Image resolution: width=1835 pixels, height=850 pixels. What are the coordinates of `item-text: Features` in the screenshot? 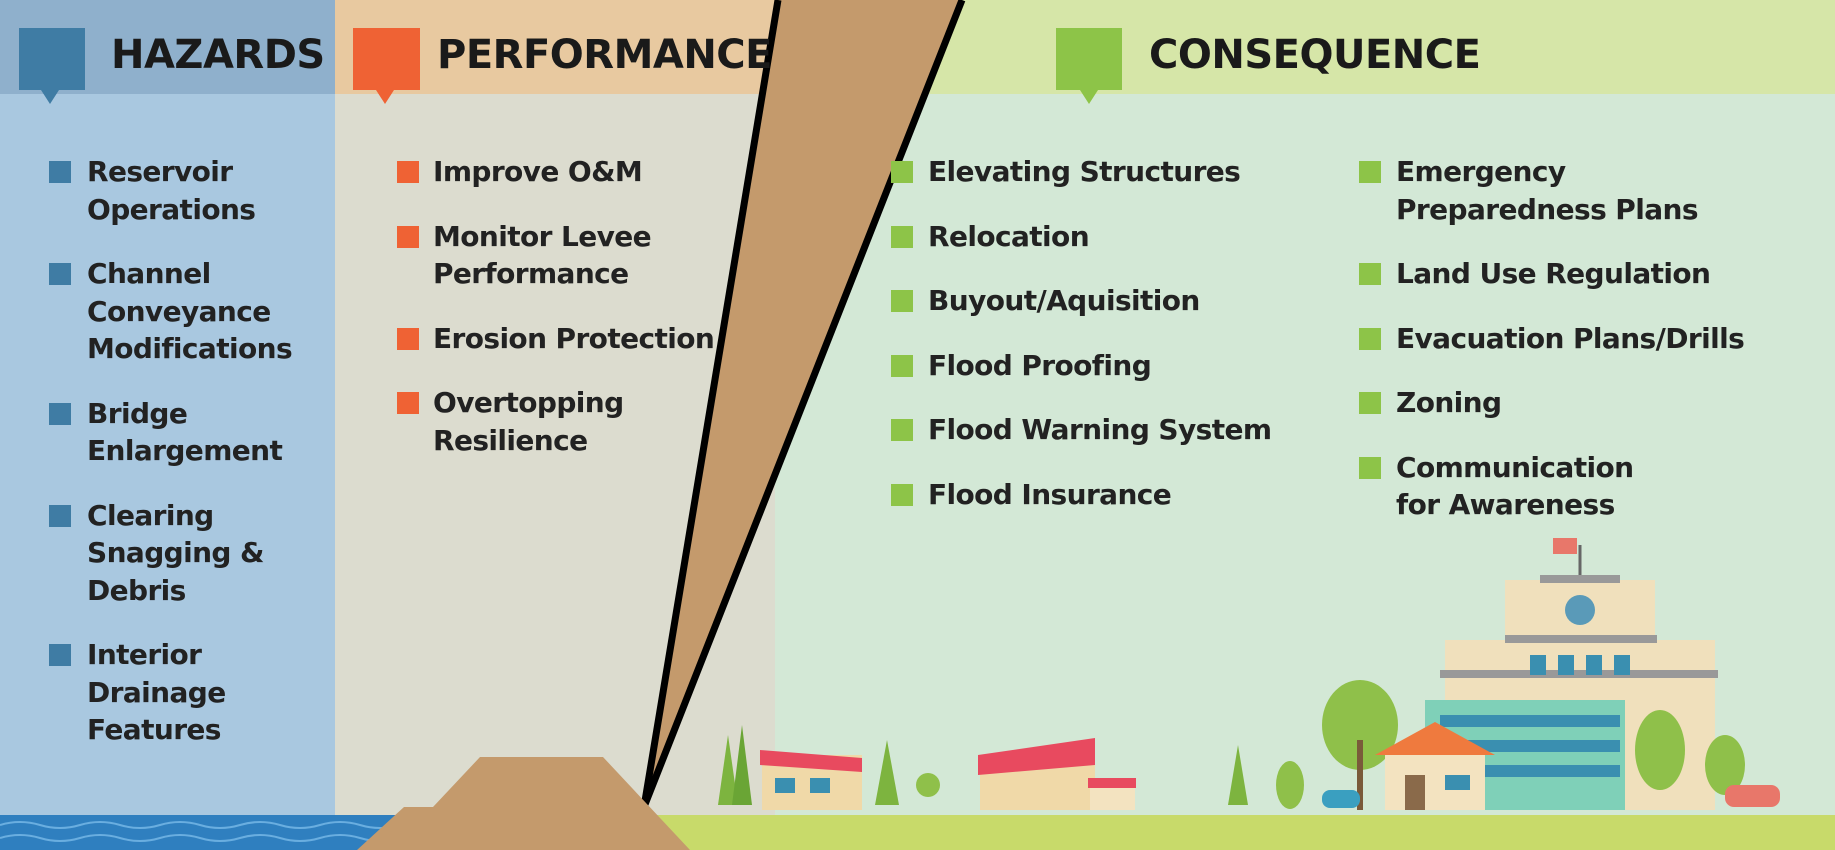 It's located at (154, 729).